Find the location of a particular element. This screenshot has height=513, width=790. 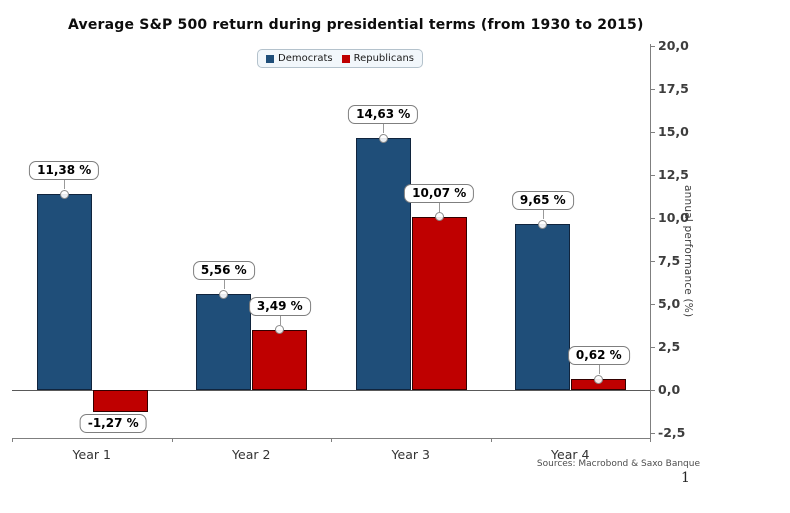

x-category-label: Year 4 is located at coordinates (570, 454).